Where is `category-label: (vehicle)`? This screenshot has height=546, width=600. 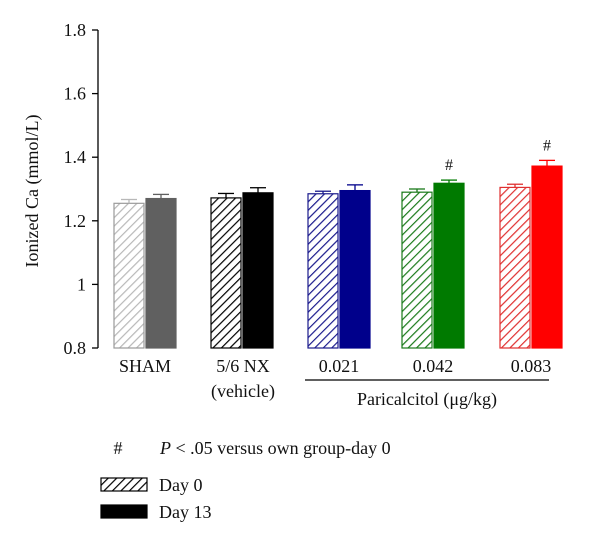
category-label: (vehicle) is located at coordinates (243, 391).